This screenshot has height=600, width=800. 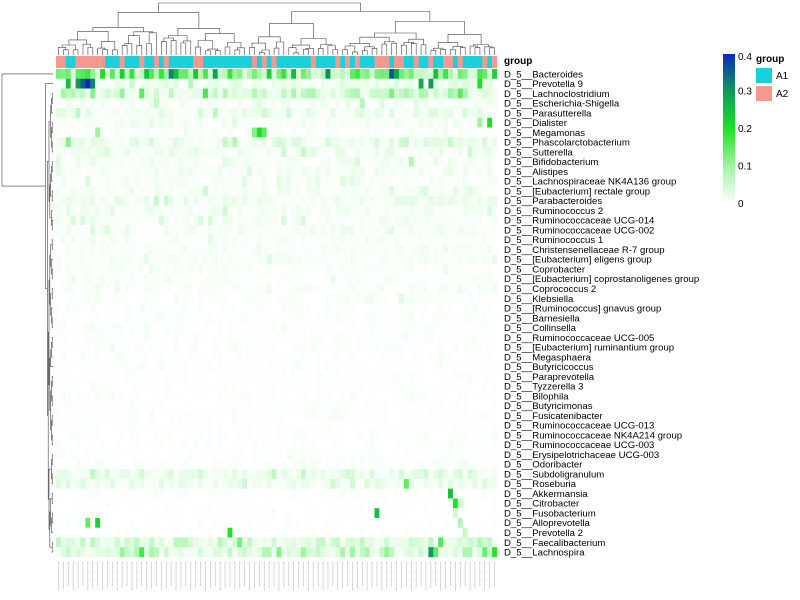 I want to click on row-label: D_5__Bifidobacterium, so click(x=551, y=162).